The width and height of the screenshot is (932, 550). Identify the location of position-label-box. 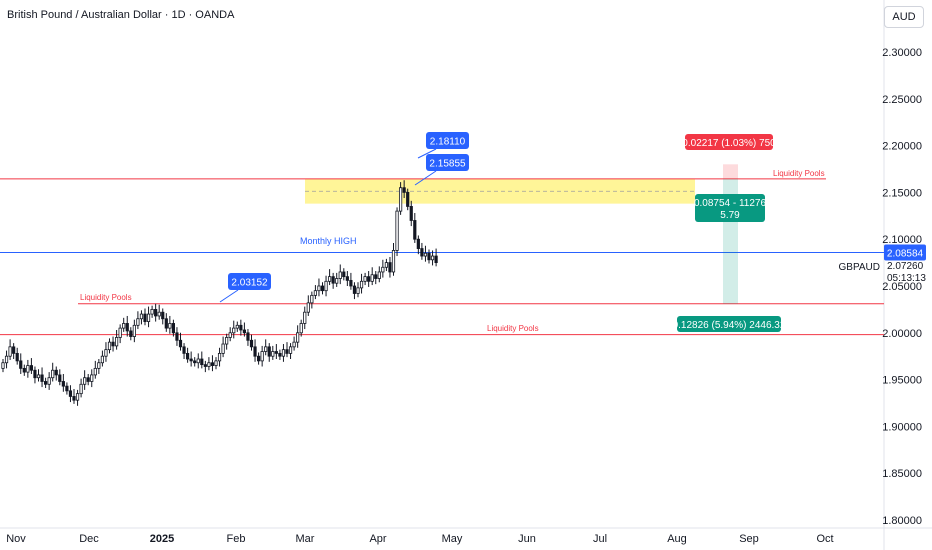
(730, 208).